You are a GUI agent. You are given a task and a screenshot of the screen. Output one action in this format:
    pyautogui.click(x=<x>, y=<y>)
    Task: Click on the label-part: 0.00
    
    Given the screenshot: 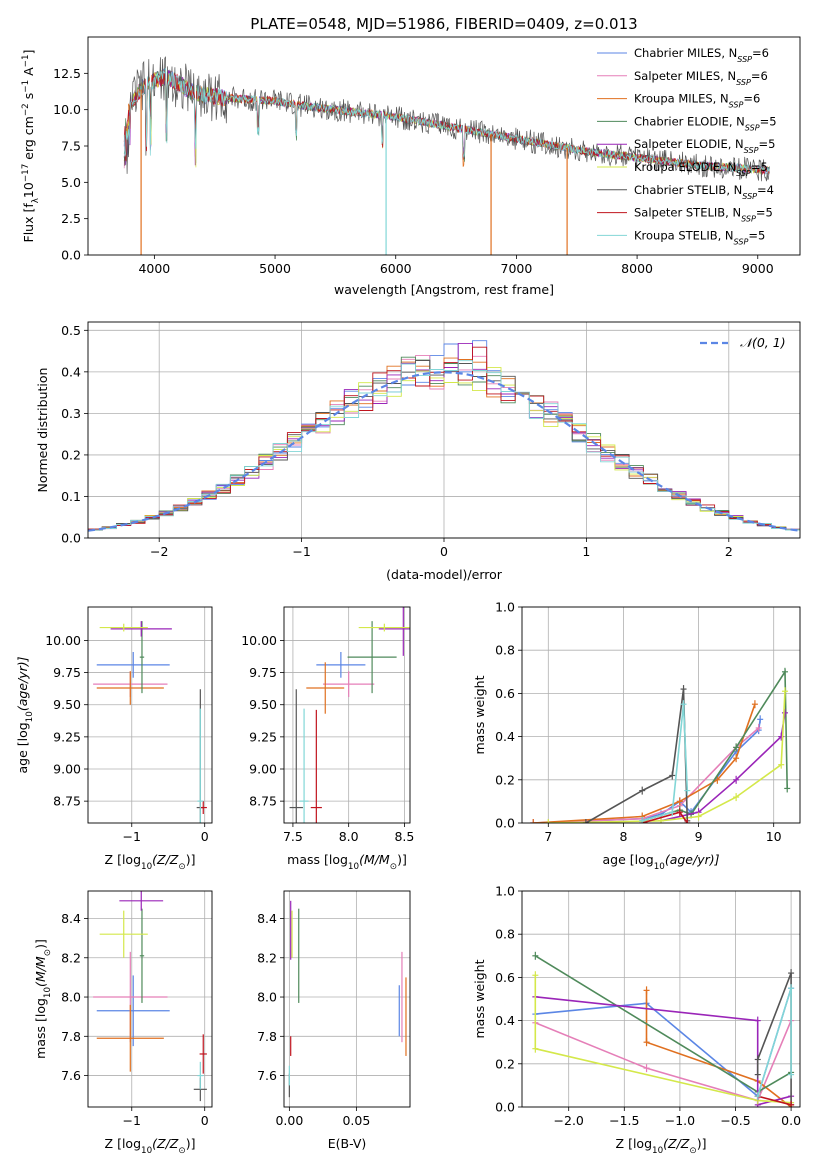 What is the action you would take?
    pyautogui.click(x=289, y=1120)
    